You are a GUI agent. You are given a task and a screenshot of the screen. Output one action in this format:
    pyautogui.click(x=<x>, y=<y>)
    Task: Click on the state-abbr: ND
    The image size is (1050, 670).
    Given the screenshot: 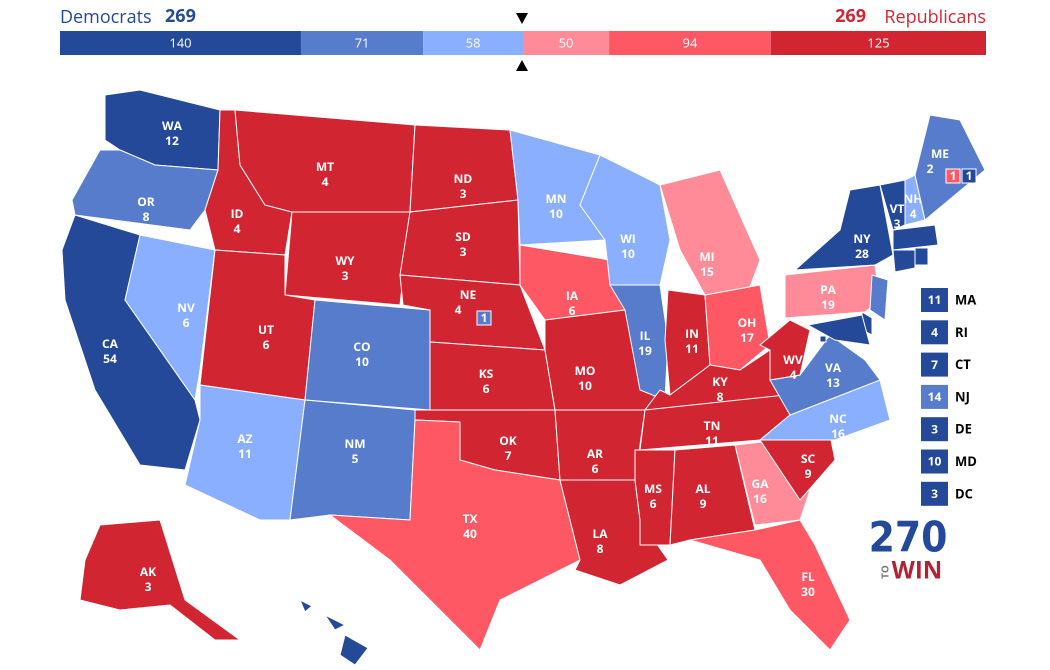 What is the action you would take?
    pyautogui.click(x=463, y=178)
    